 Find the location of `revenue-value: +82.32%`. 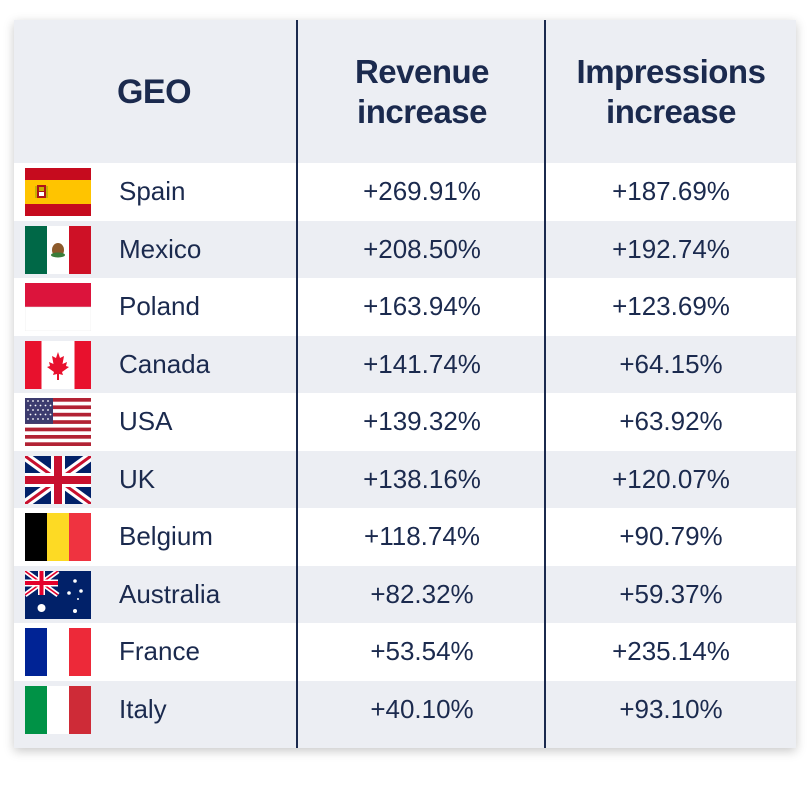

revenue-value: +82.32% is located at coordinates (422, 593).